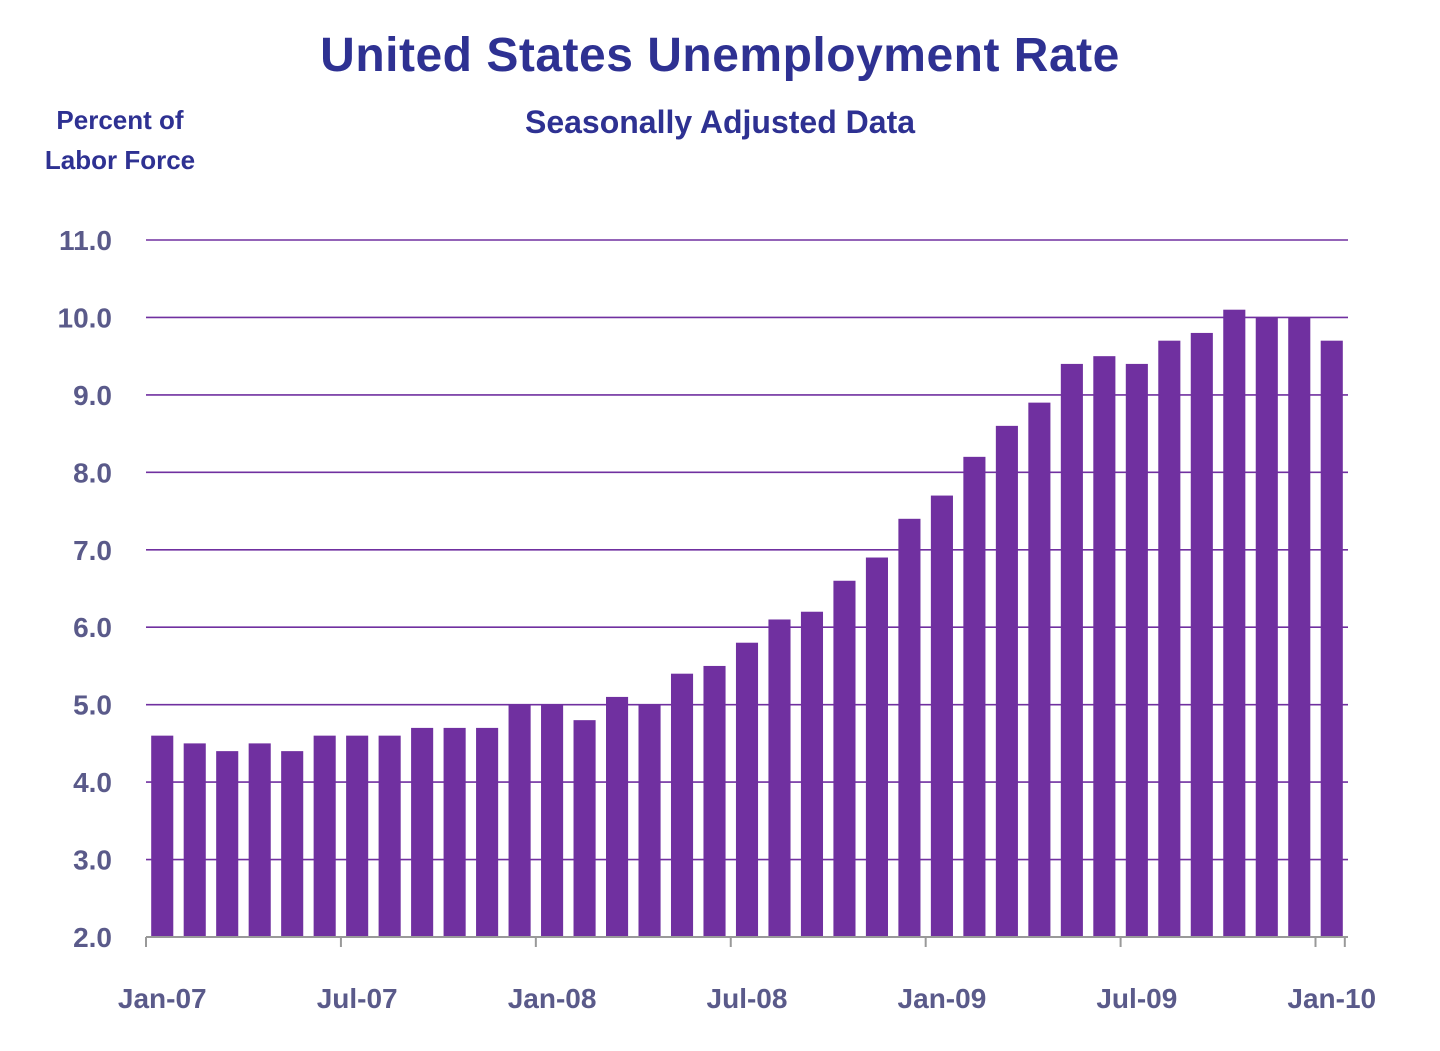 This screenshot has height=1051, width=1440. I want to click on y-tick-label: 6.0, so click(92, 627).